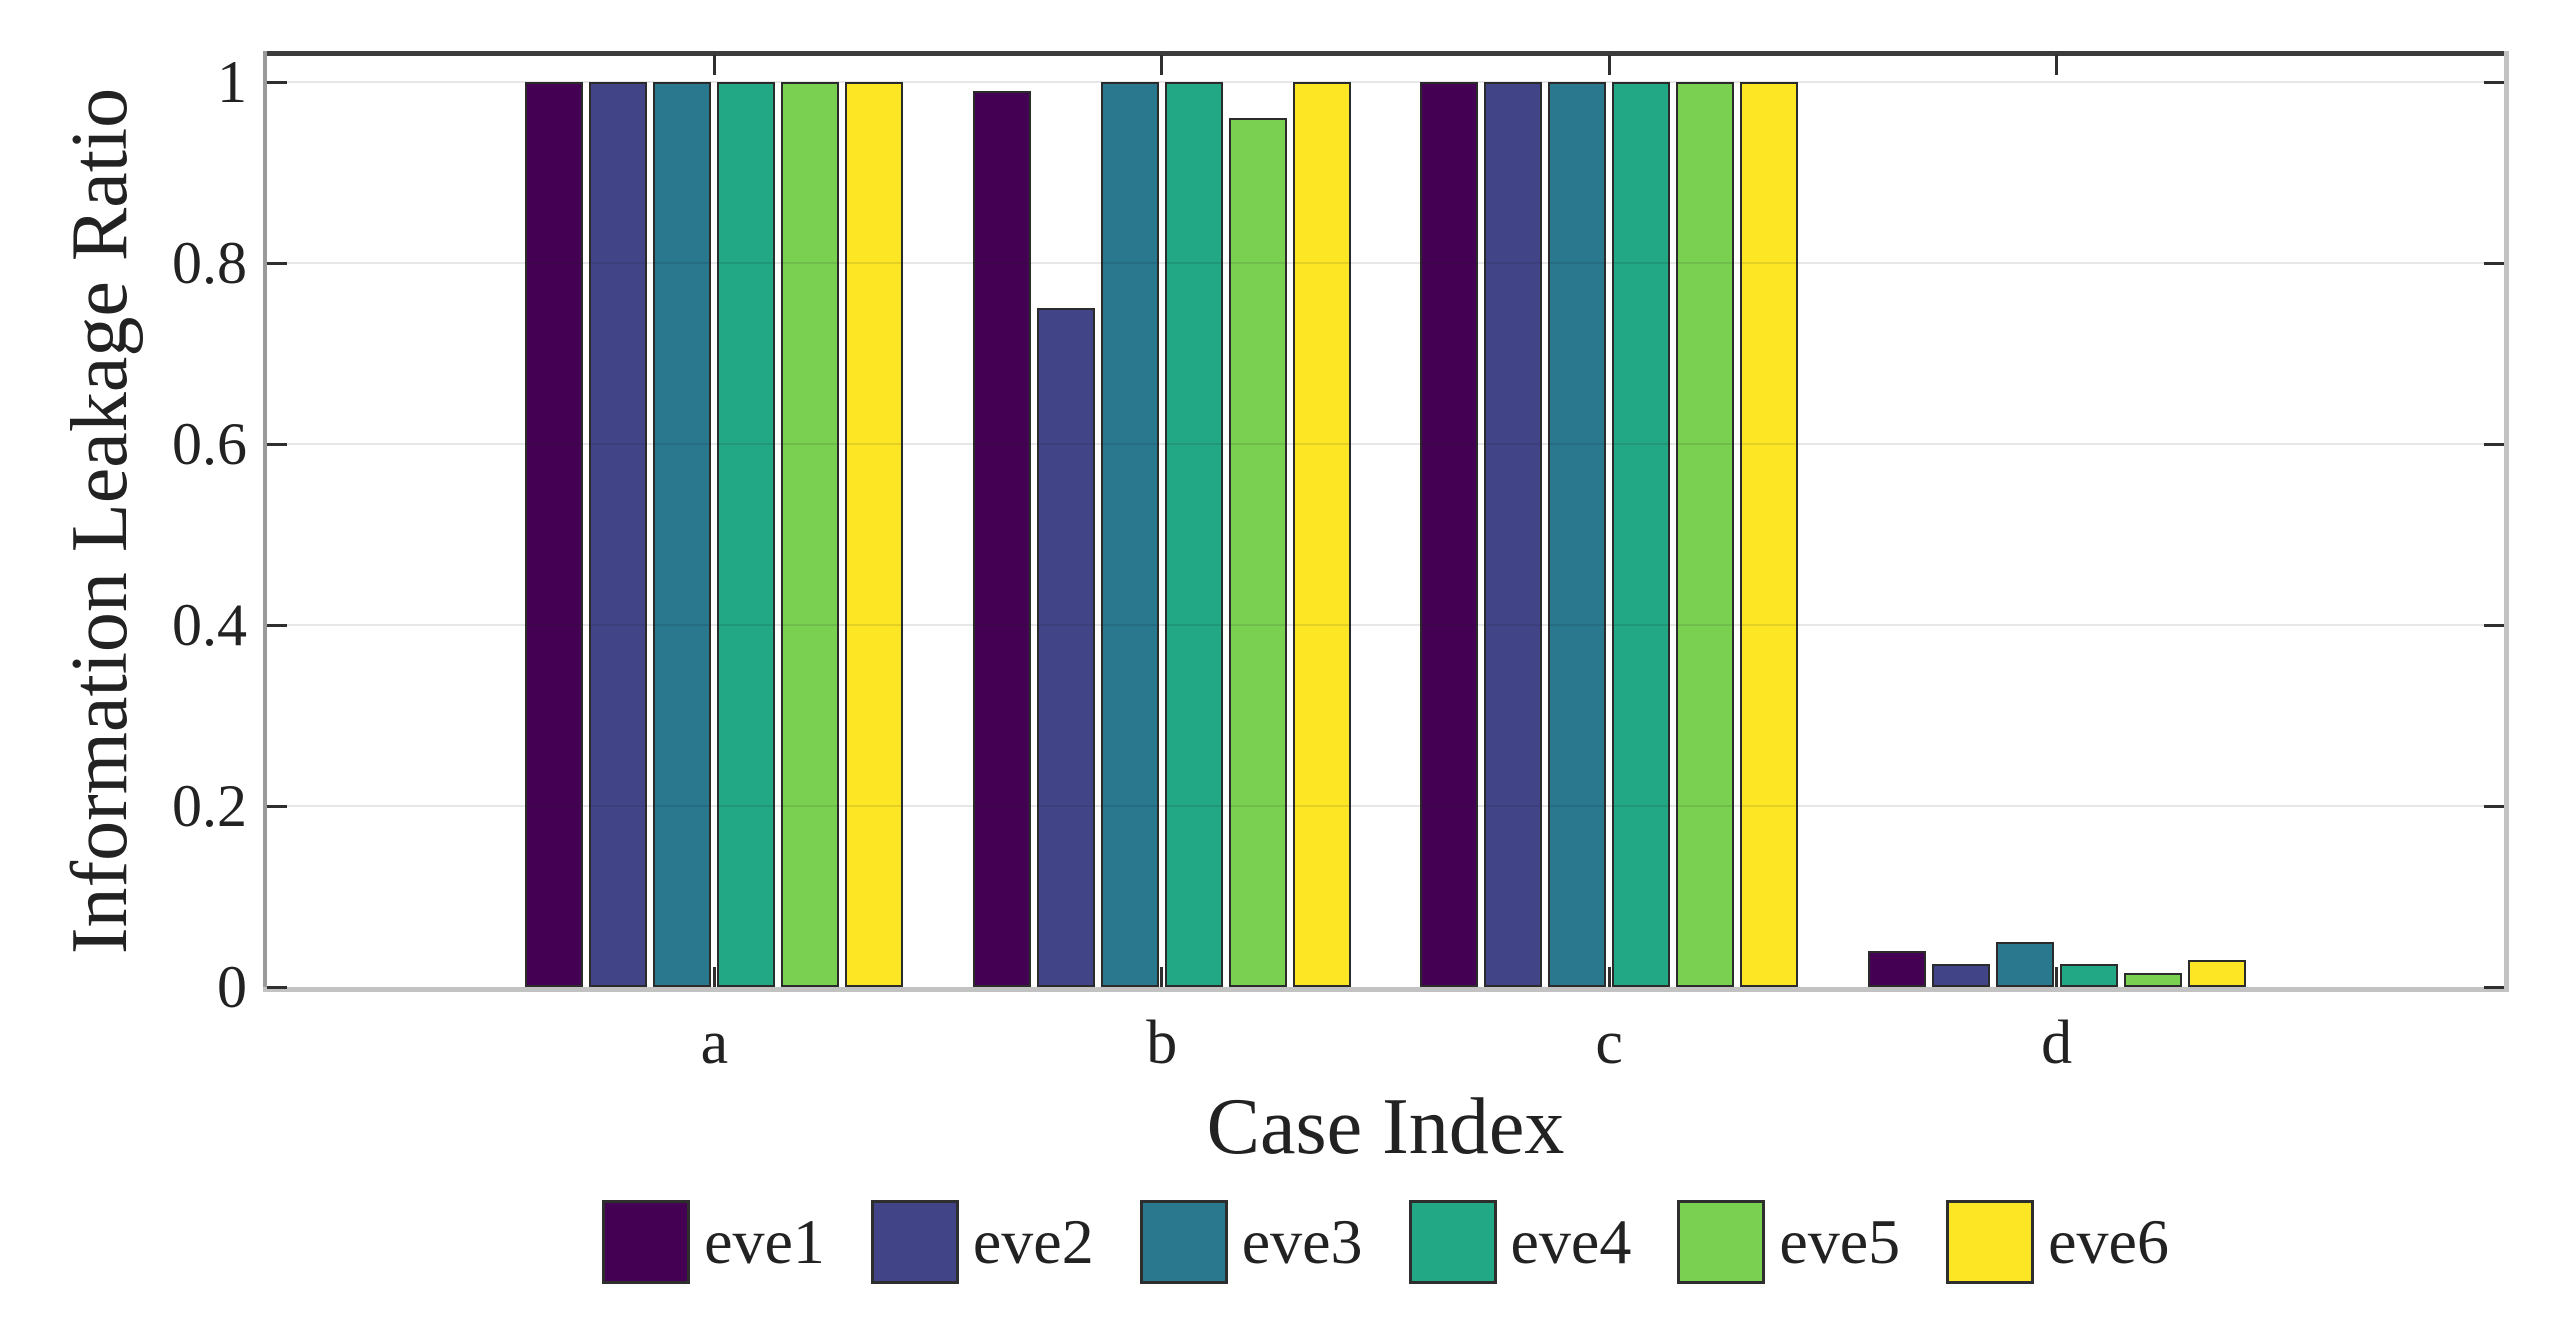 The width and height of the screenshot is (2570, 1337). Describe the element at coordinates (2088, 975) in the screenshot. I see `bar-eve4-d` at that location.